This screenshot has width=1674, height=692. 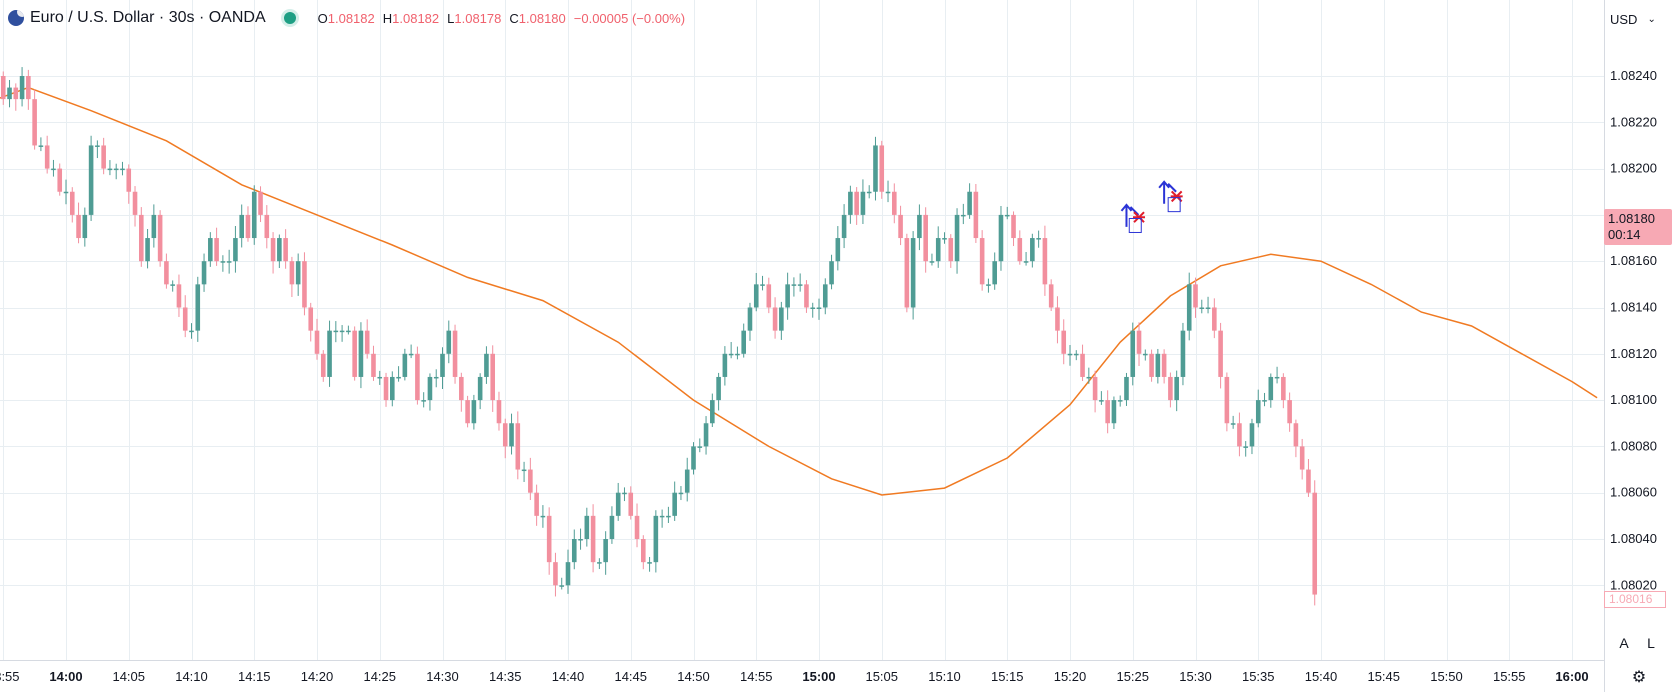 I want to click on ohlc-low-key: L, so click(x=451, y=18).